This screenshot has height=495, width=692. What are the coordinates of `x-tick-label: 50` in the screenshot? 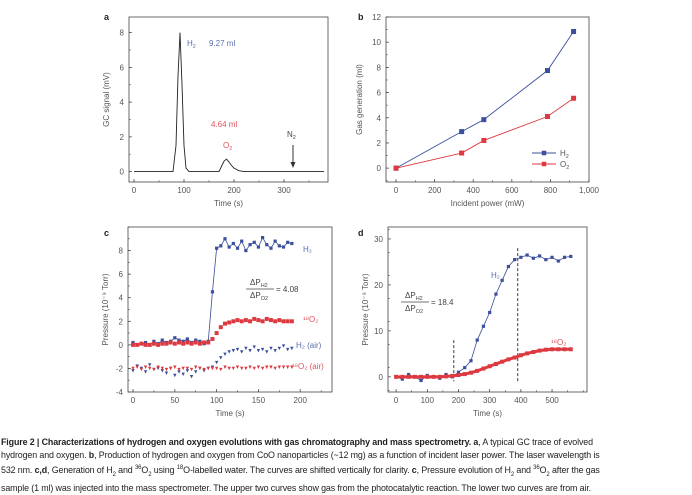 It's located at (174, 400).